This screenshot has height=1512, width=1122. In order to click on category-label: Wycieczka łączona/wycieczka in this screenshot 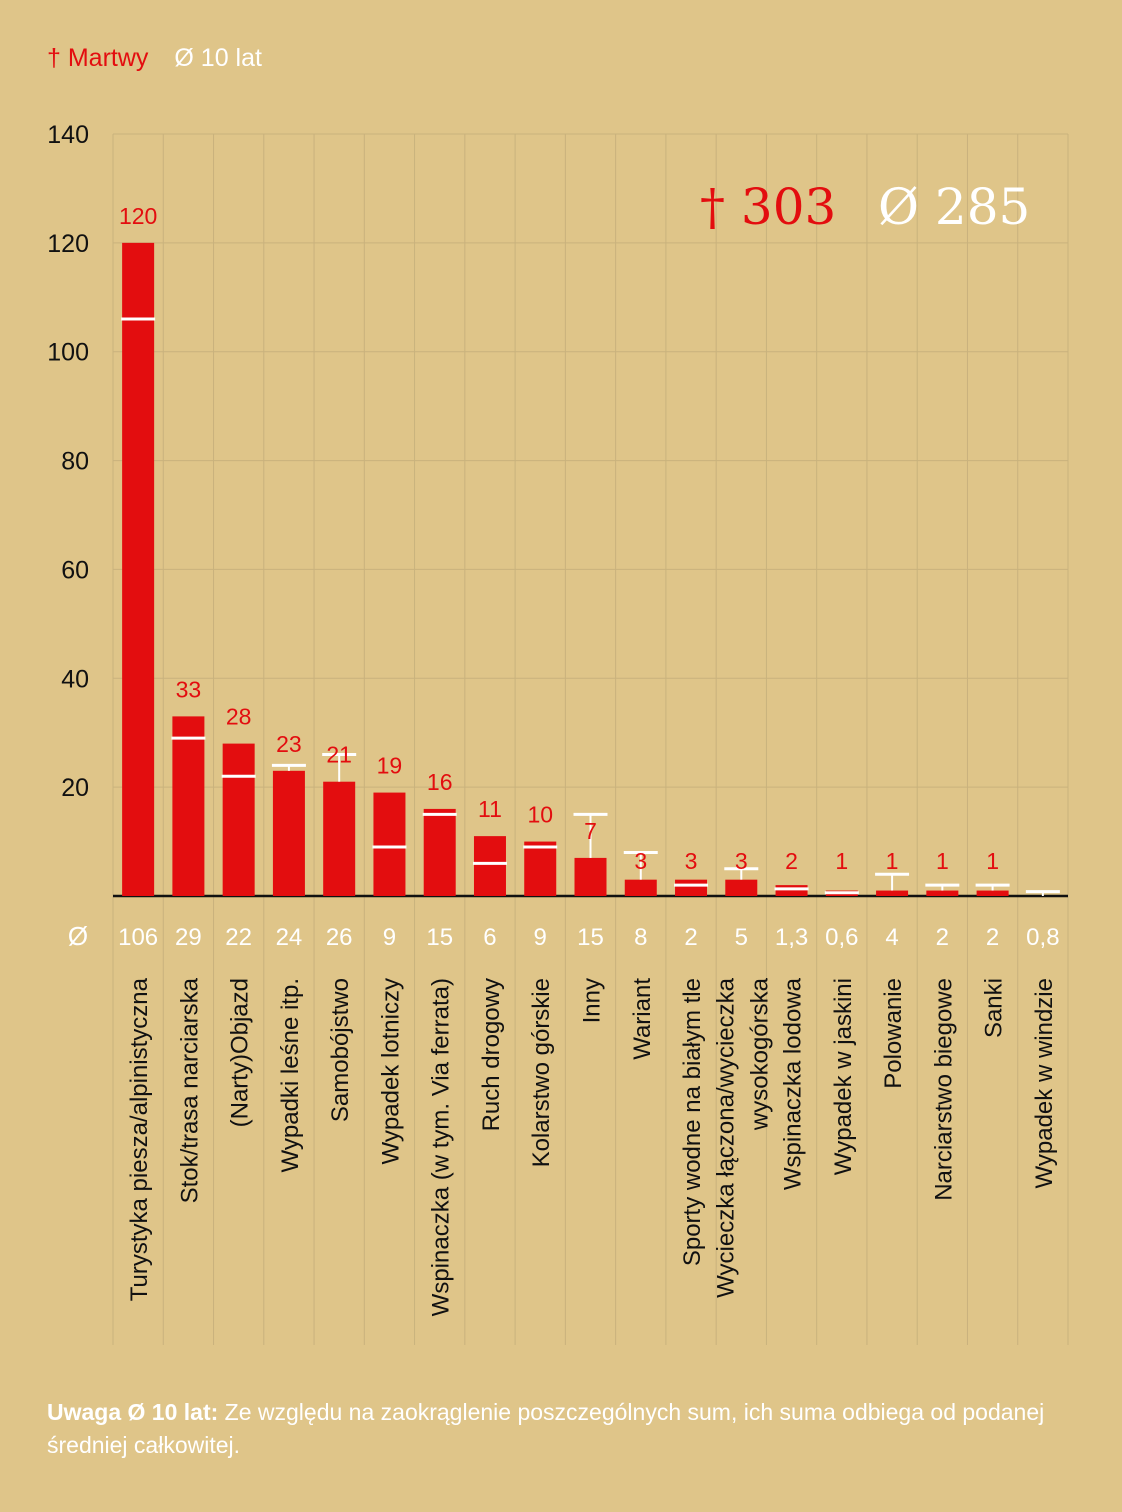, I will do `click(725, 1137)`.